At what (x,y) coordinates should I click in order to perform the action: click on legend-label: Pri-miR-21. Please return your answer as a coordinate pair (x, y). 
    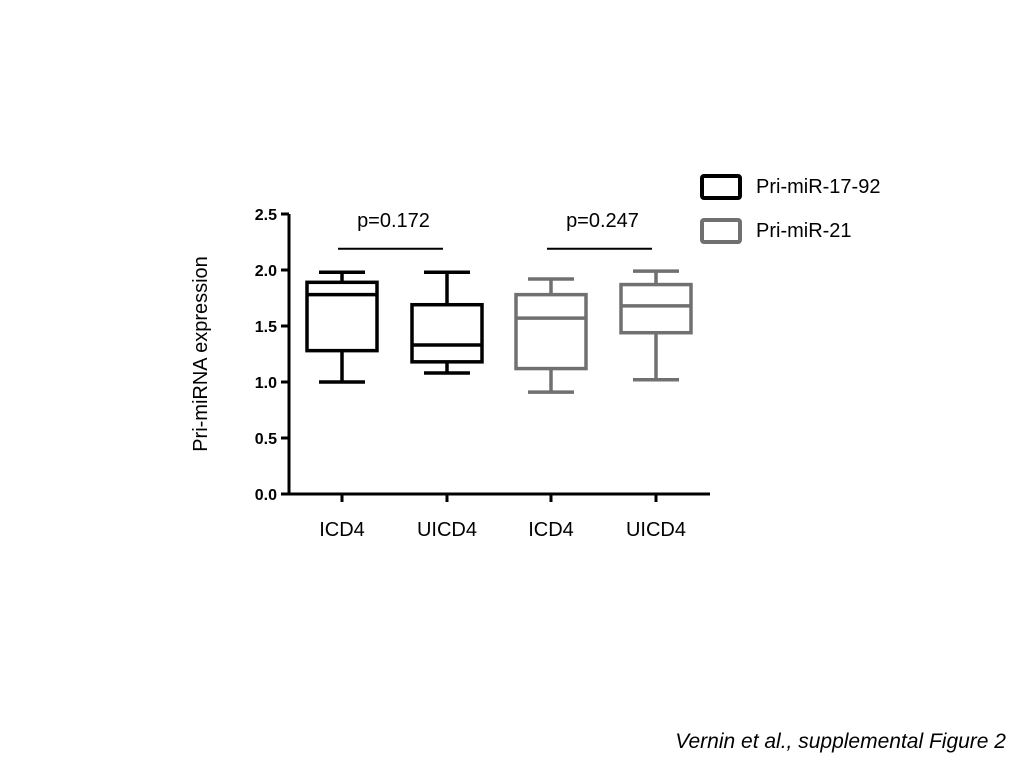
    Looking at the image, I should click on (804, 231).